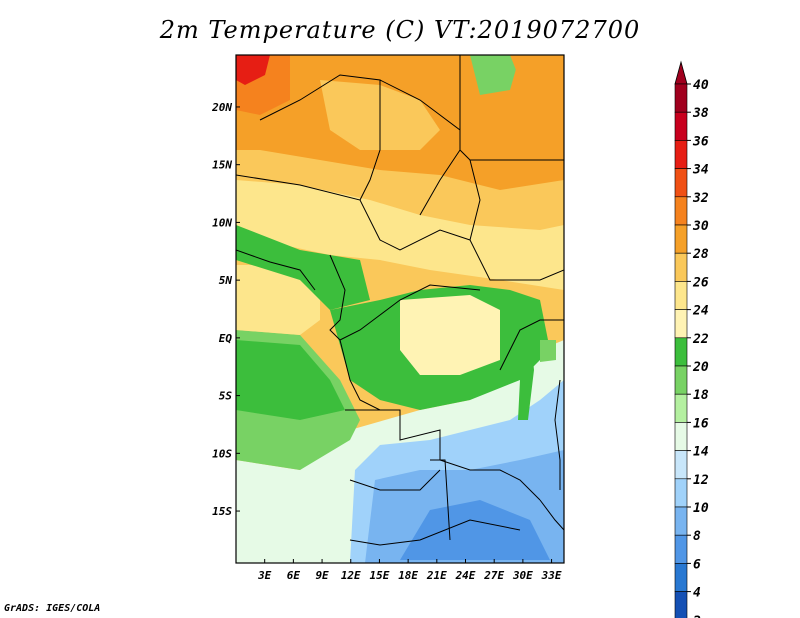 The width and height of the screenshot is (800, 618). I want to click on colorbar-max-arrow, so click(681, 72).